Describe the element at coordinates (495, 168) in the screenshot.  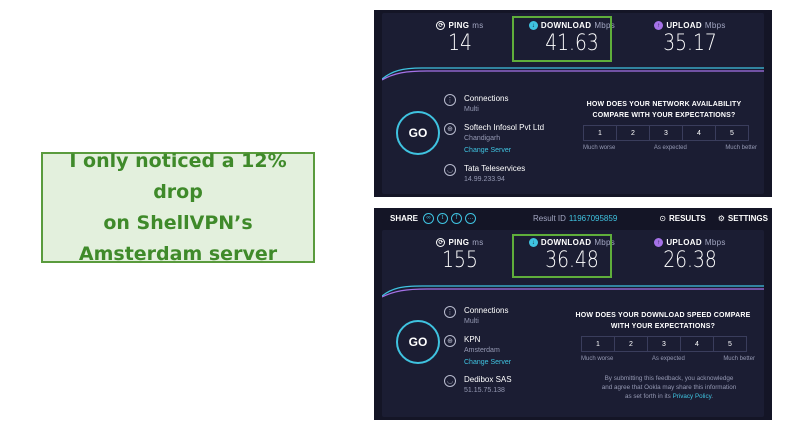
I see `provider-name: Tata Teleservices` at that location.